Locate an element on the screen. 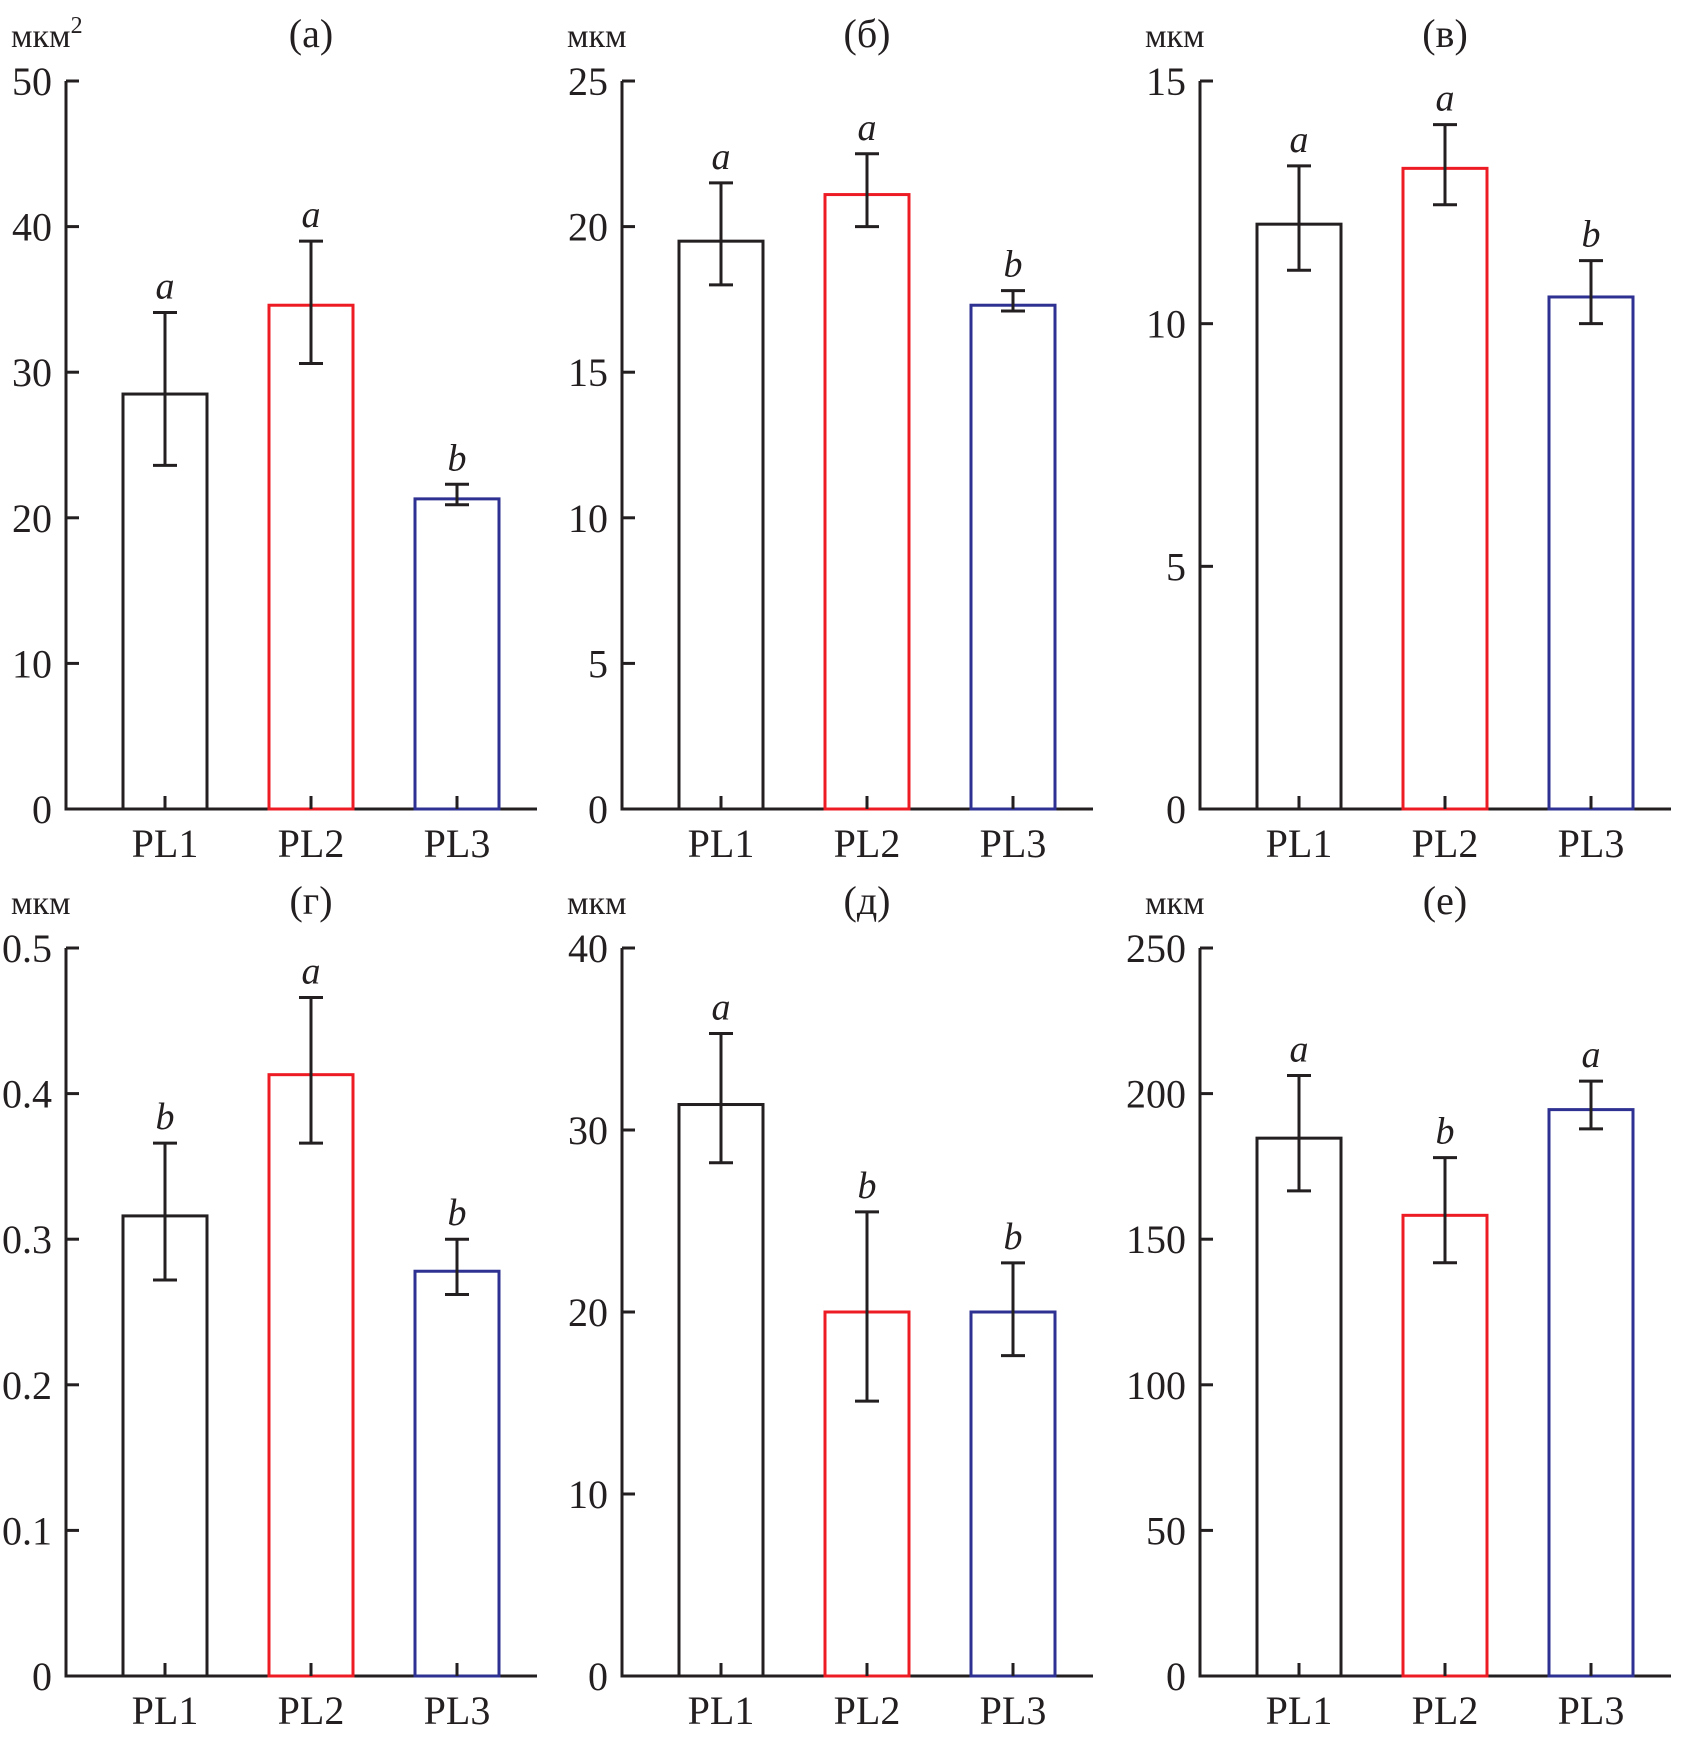 This screenshot has width=1694, height=1737. y-tick-label: 200 is located at coordinates (1156, 1094).